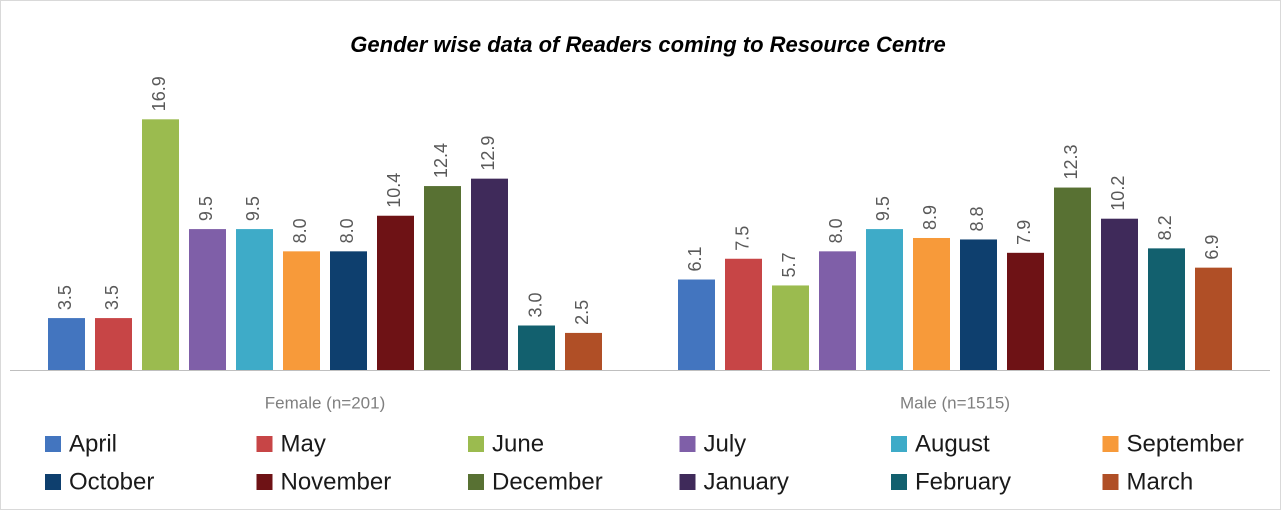 The image size is (1281, 510). Describe the element at coordinates (1165, 227) in the screenshot. I see `data-label: 8.2` at that location.